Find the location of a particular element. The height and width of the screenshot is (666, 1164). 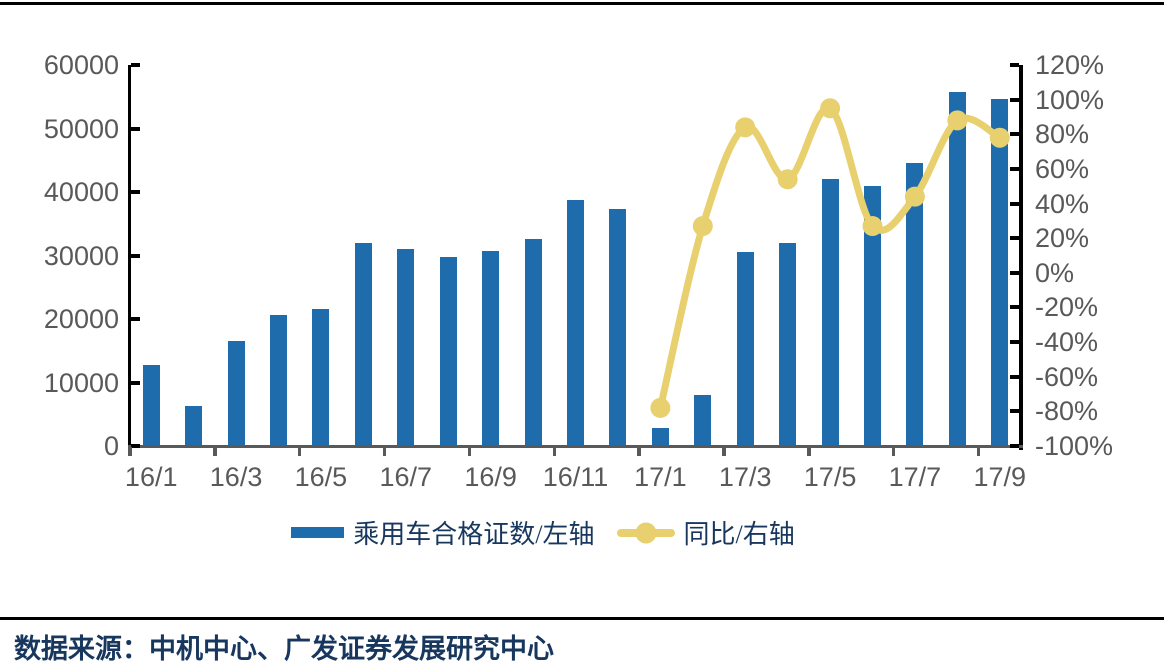

line-series-dot-icon is located at coordinates (645, 532).